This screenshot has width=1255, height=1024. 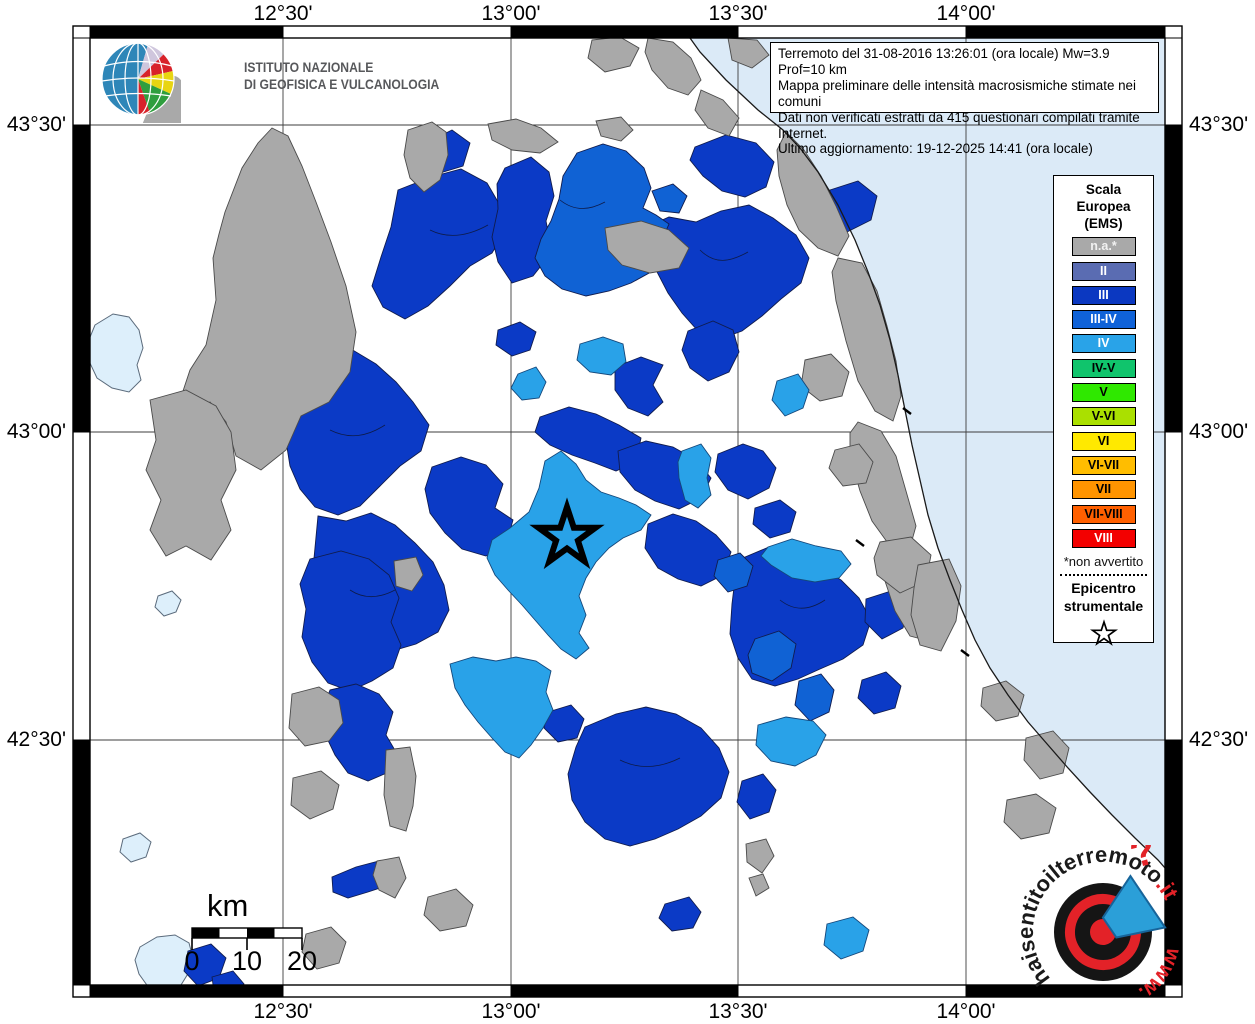 What do you see at coordinates (228, 905) in the screenshot?
I see `scale-bar-unit: km` at bounding box center [228, 905].